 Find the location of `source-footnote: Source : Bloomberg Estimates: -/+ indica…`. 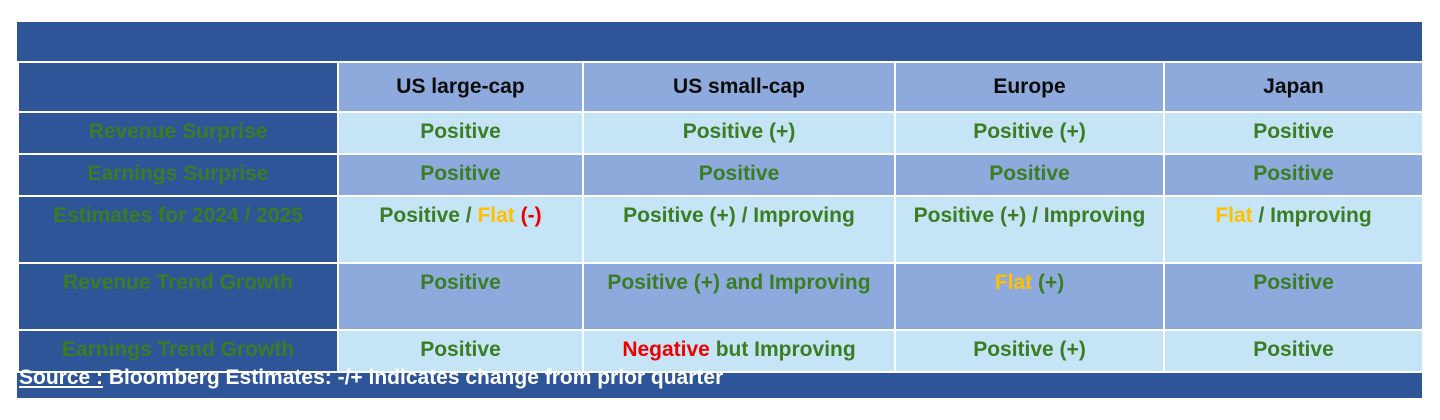

source-footnote: Source : Bloomberg Estimates: -/+ indica… is located at coordinates (719, 378).